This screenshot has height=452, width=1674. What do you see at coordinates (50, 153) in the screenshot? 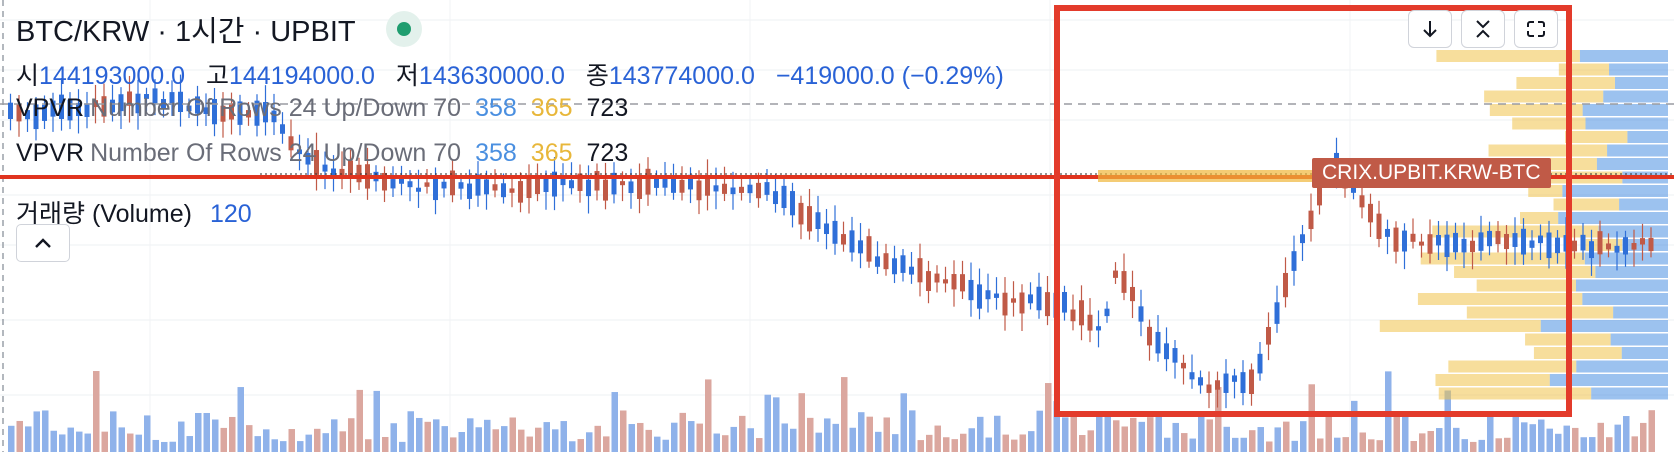
I see `indicator-name: VPVR` at bounding box center [50, 153].